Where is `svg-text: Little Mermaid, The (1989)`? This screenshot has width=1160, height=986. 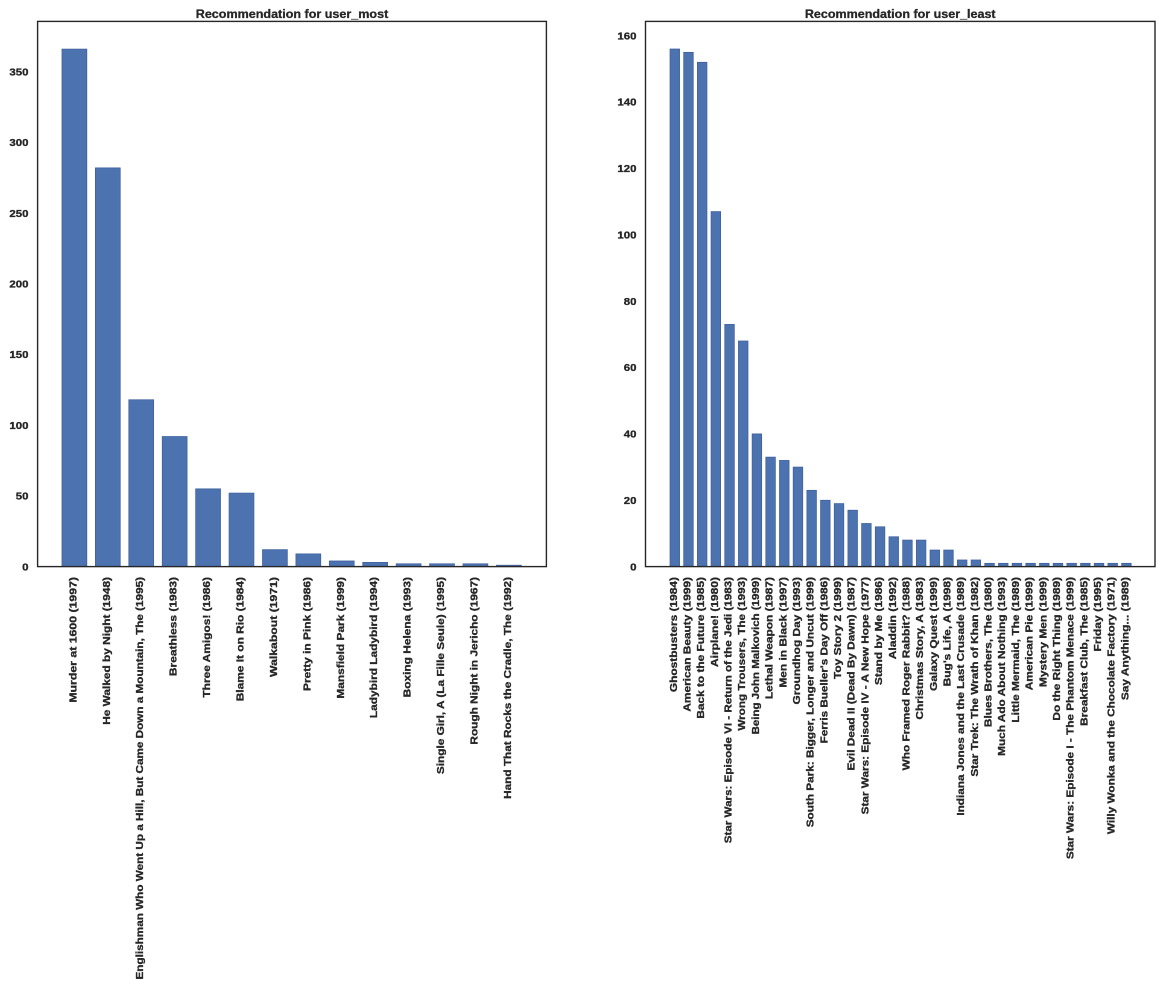
svg-text: Little Mermaid, The (1989) is located at coordinates (1016, 650).